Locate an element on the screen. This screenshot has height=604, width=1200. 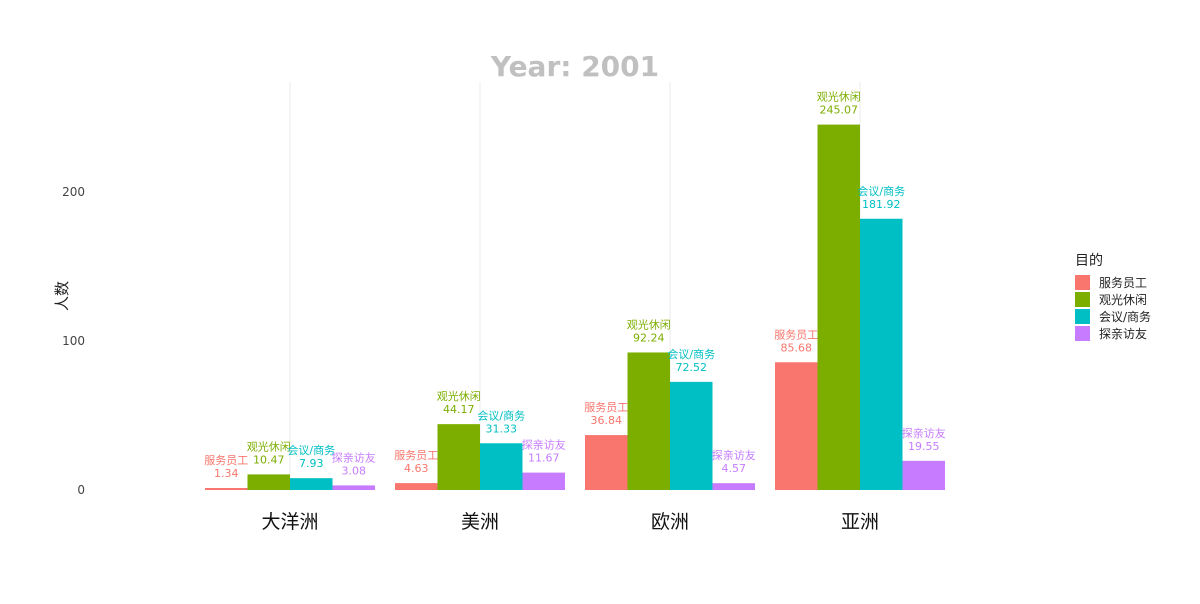
data-label-value: 7.93 is located at coordinates (311, 463).